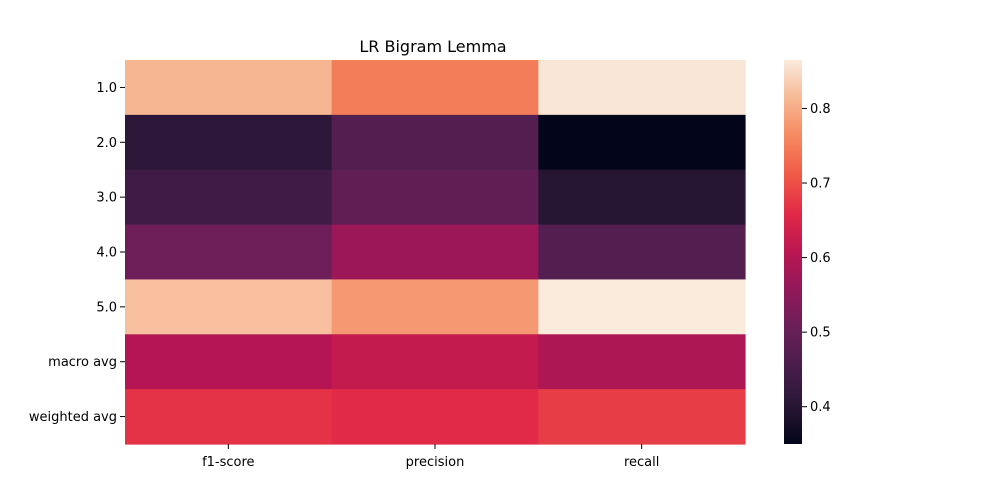 This screenshot has height=504, width=1000. Describe the element at coordinates (435, 362) in the screenshot. I see `heatmap-cell-r5-c1` at that location.